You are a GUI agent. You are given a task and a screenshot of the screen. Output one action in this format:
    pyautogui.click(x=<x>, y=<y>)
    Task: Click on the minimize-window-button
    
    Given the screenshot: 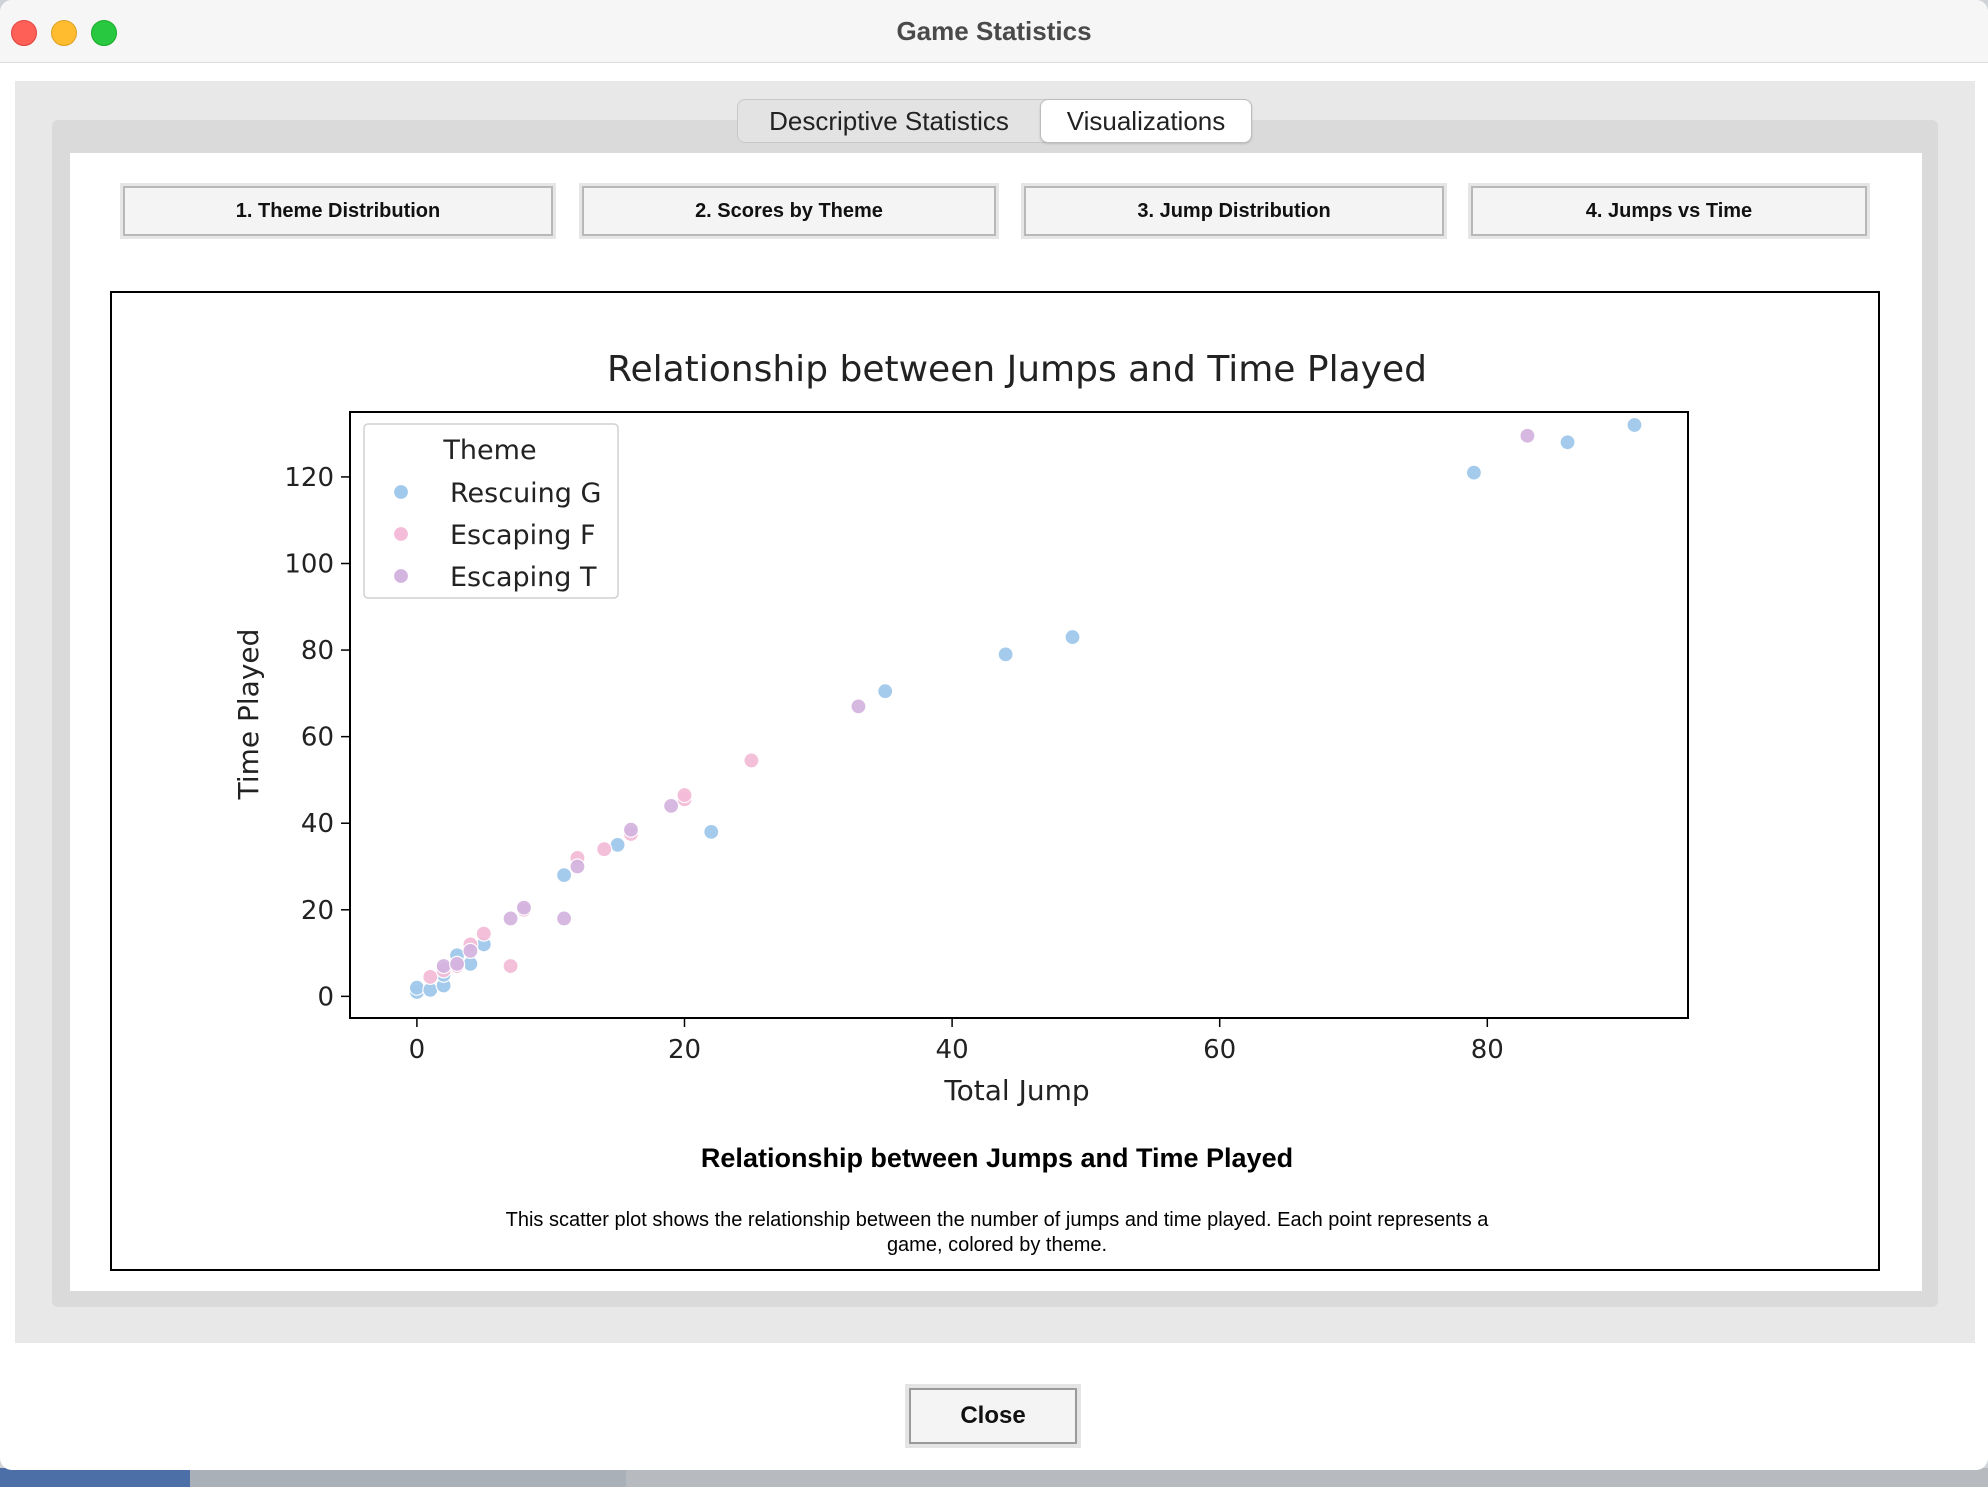 What is the action you would take?
    pyautogui.click(x=64, y=33)
    